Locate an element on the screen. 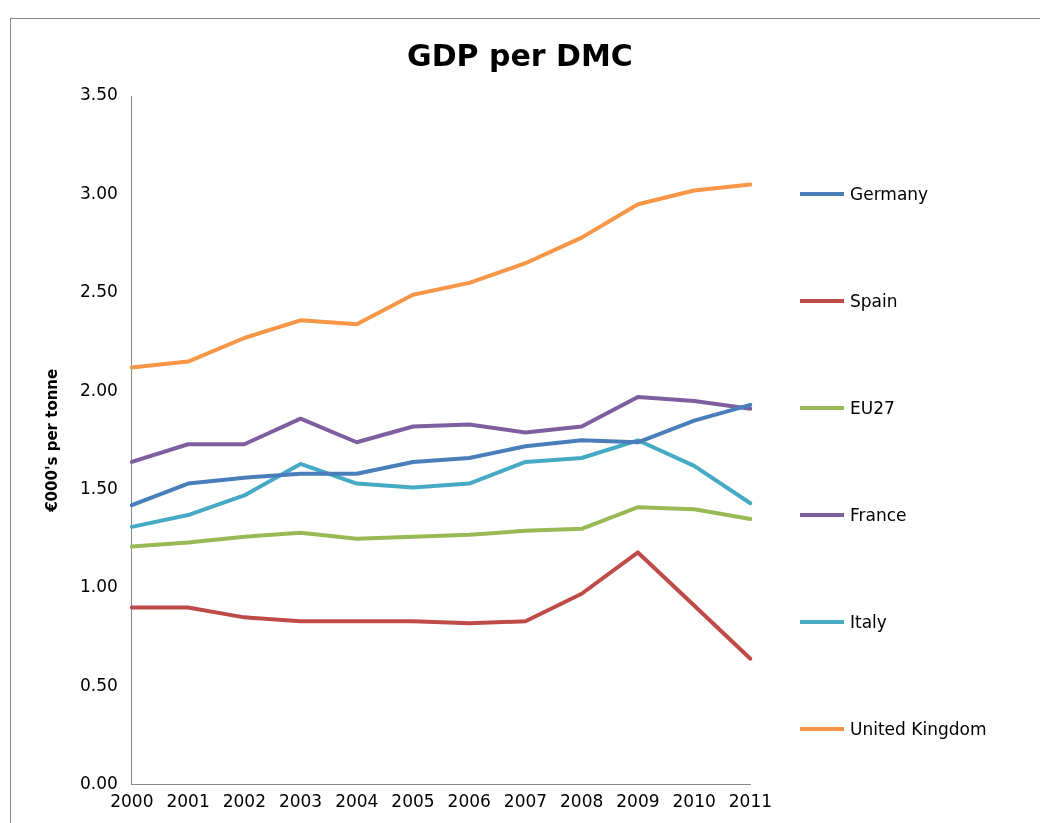 The height and width of the screenshot is (823, 1040). y-tick-label: 3.00 is located at coordinates (98, 192).